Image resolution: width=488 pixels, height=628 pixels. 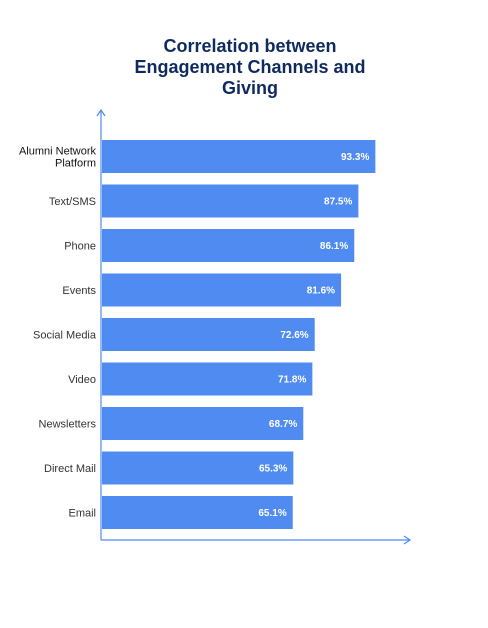 I want to click on bar-value-label: 87.5%, so click(x=338, y=202).